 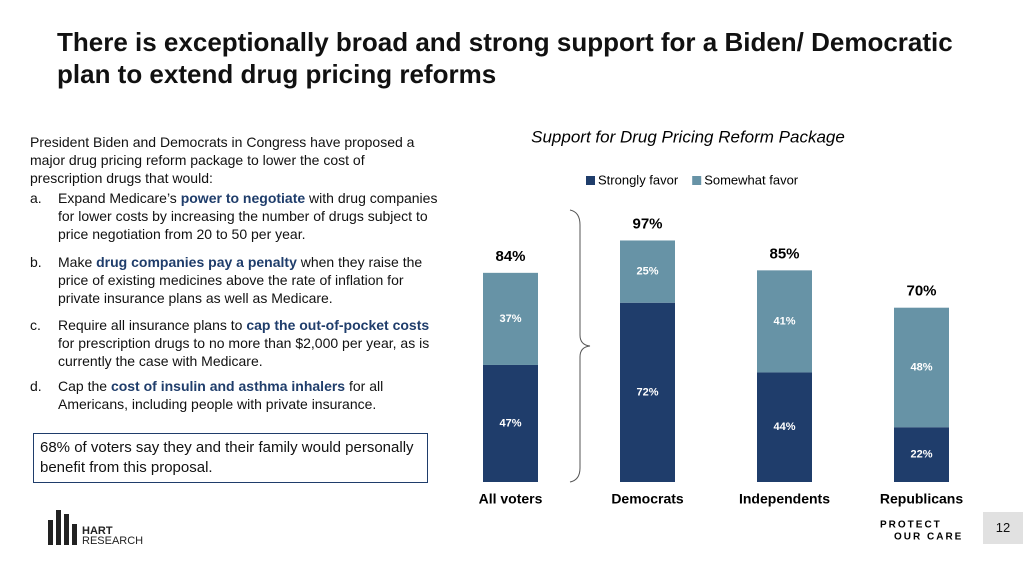 What do you see at coordinates (688, 136) in the screenshot?
I see `chart-title: Support for Drug Pricing Reform Package` at bounding box center [688, 136].